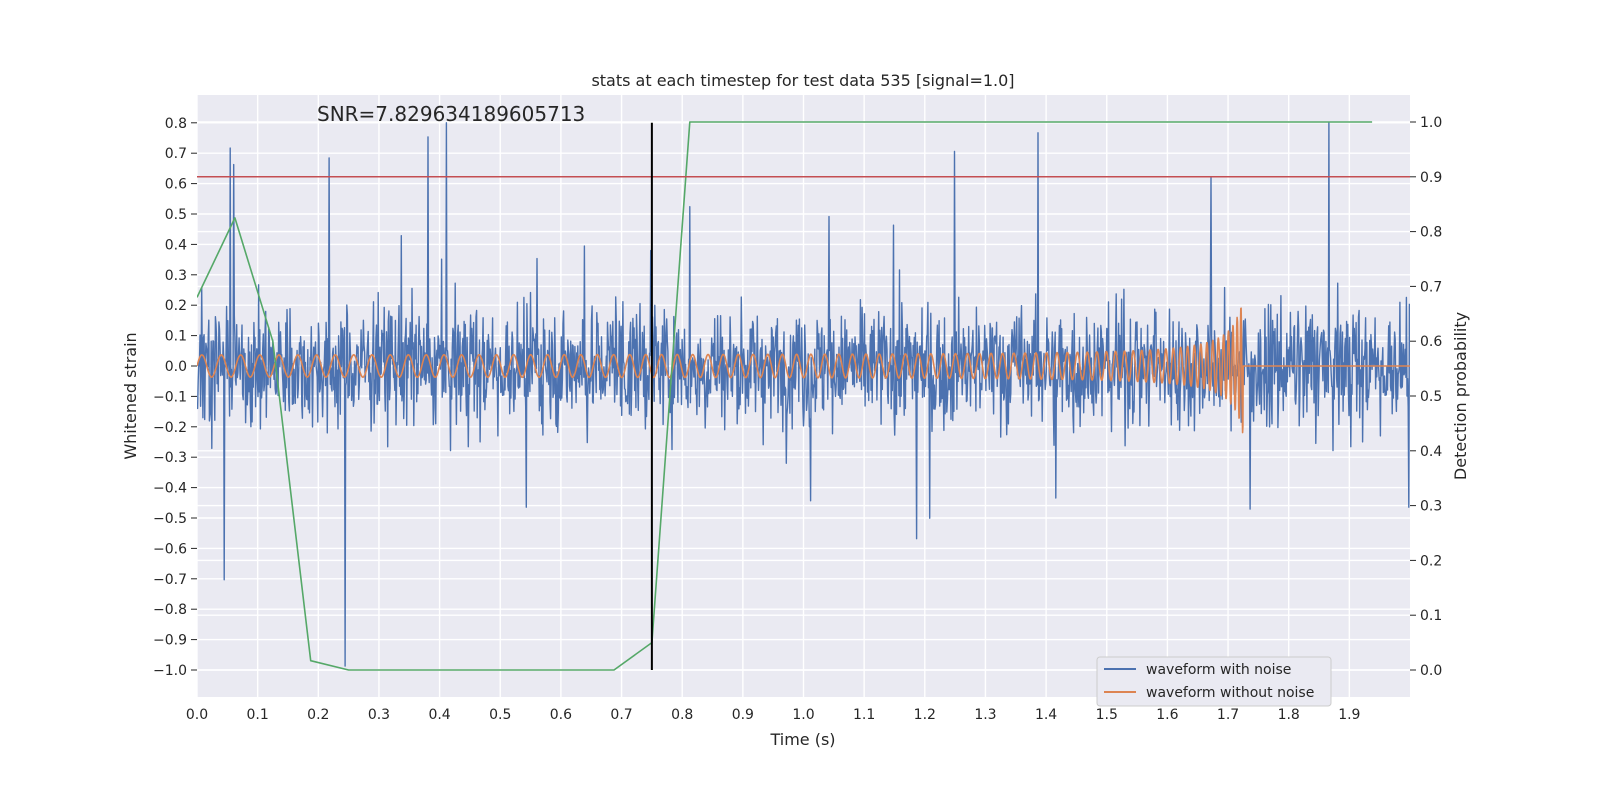 The width and height of the screenshot is (1600, 800). Describe the element at coordinates (1431, 671) in the screenshot. I see `y2-tick-label: 0.0` at that location.